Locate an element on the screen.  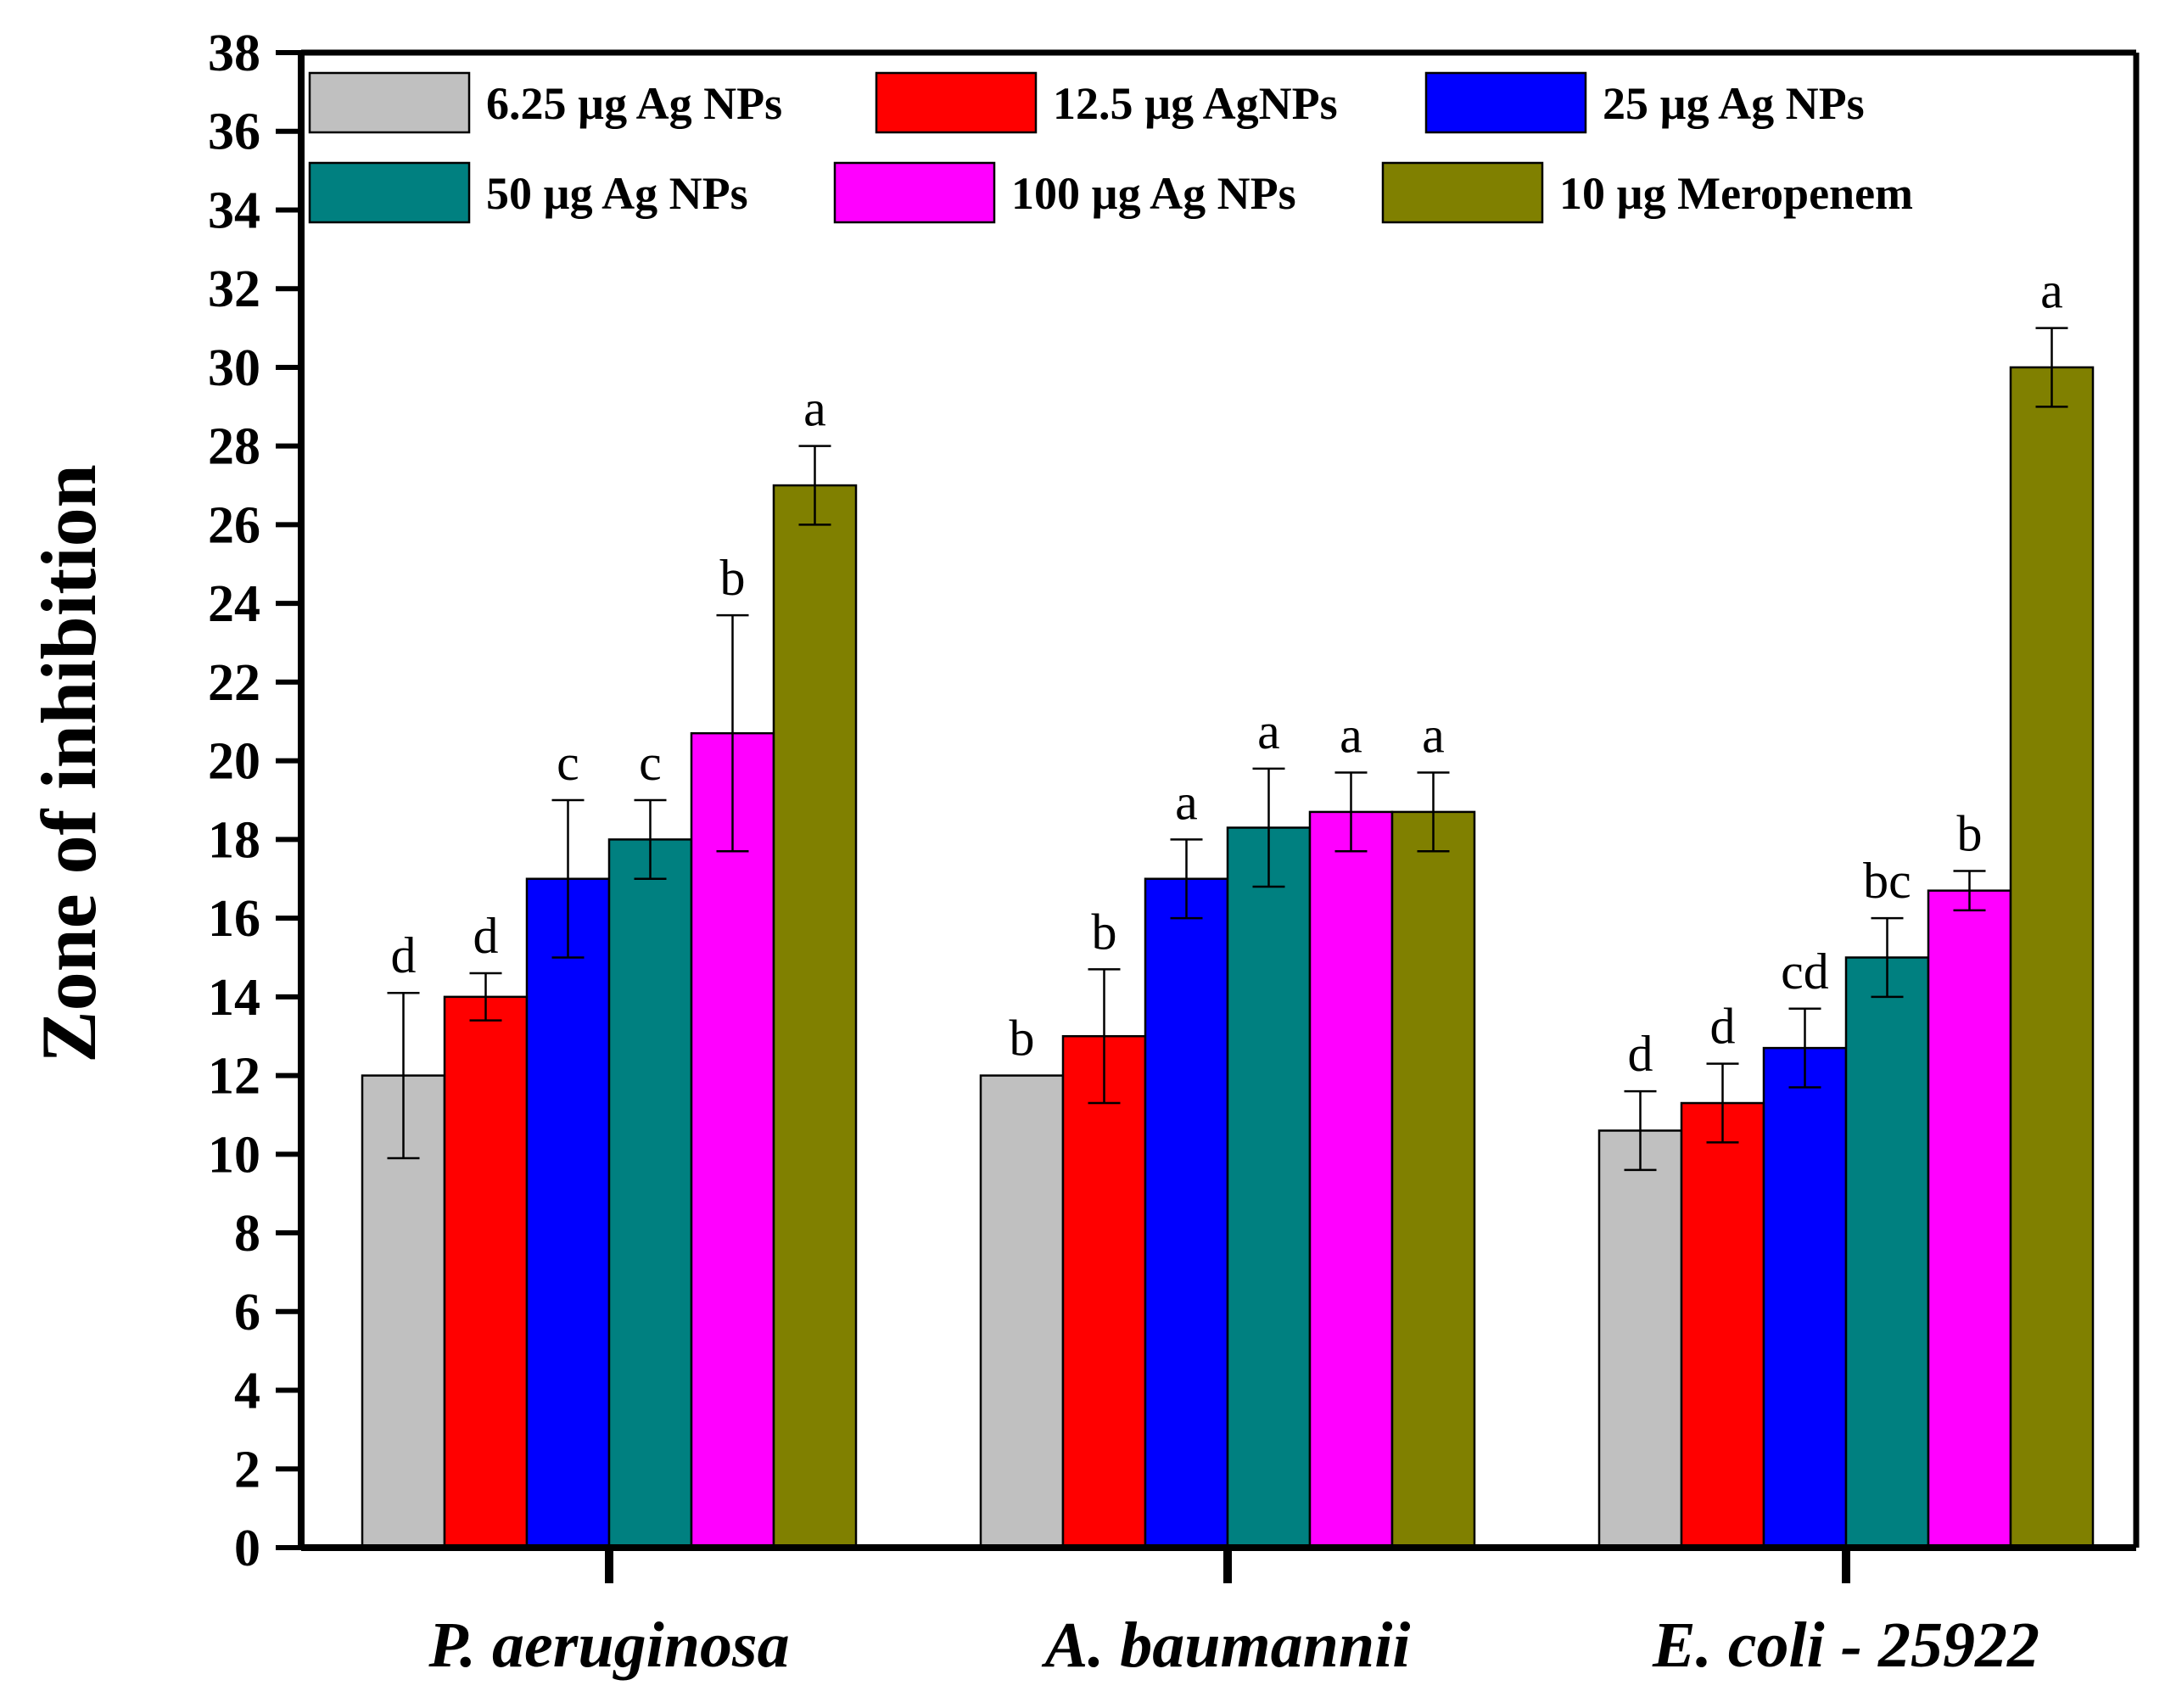
y-tick-label: 38 is located at coordinates (234, 53).